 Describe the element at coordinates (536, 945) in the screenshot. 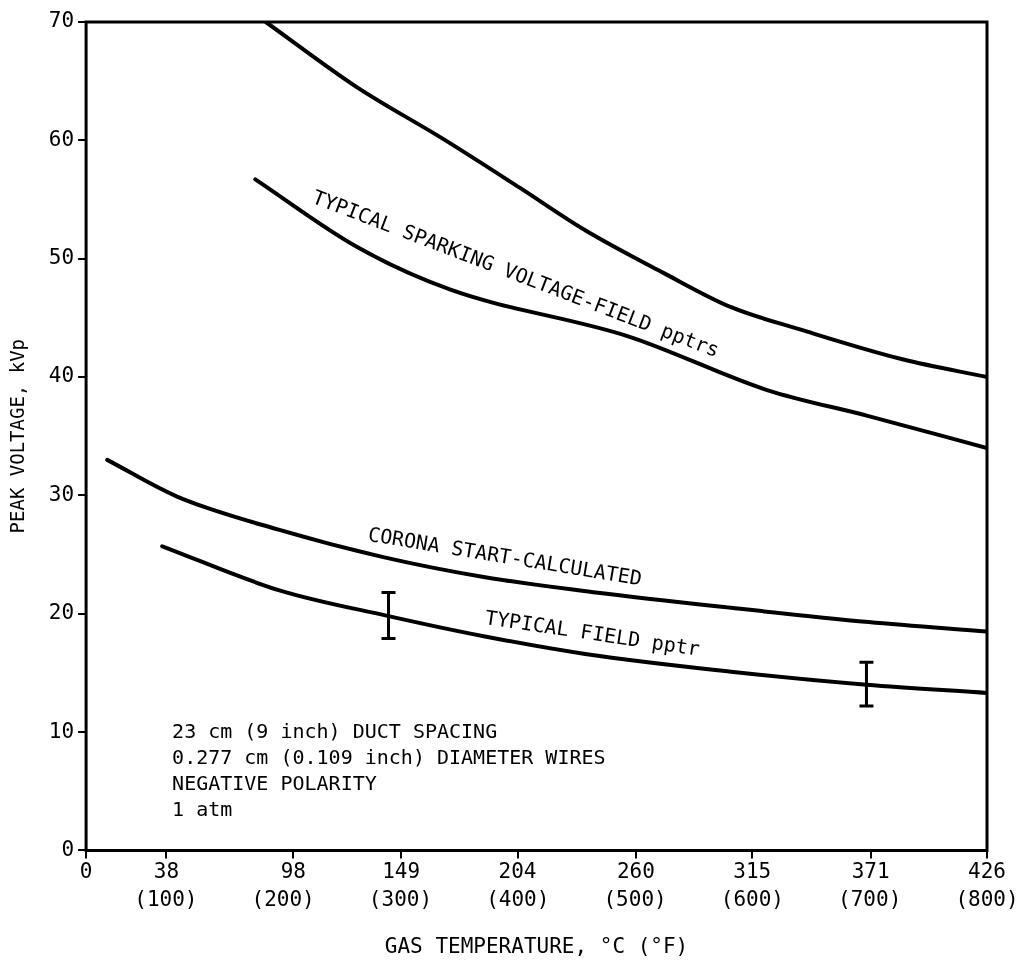

I see `x-axis-title: GAS TEMPERATURE, °C (°F)` at that location.